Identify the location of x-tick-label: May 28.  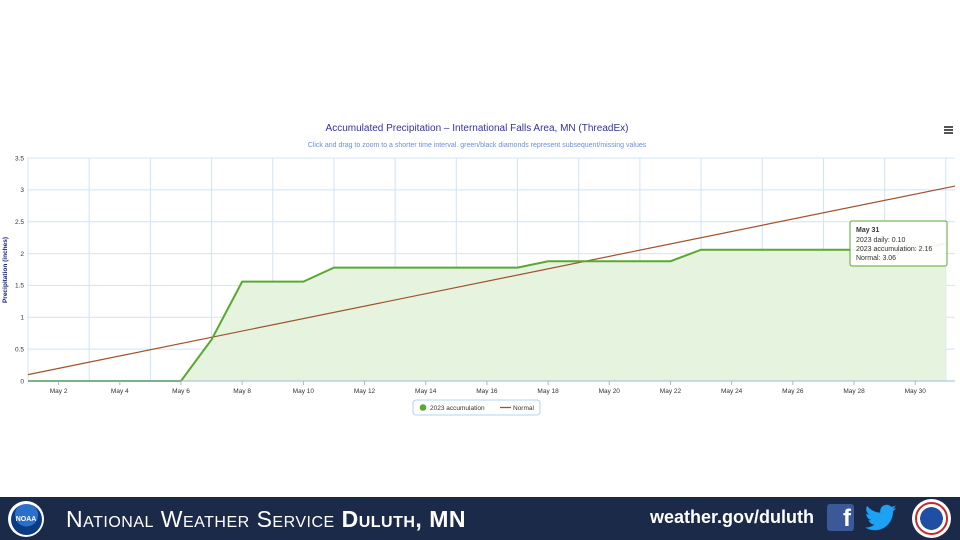
(854, 391).